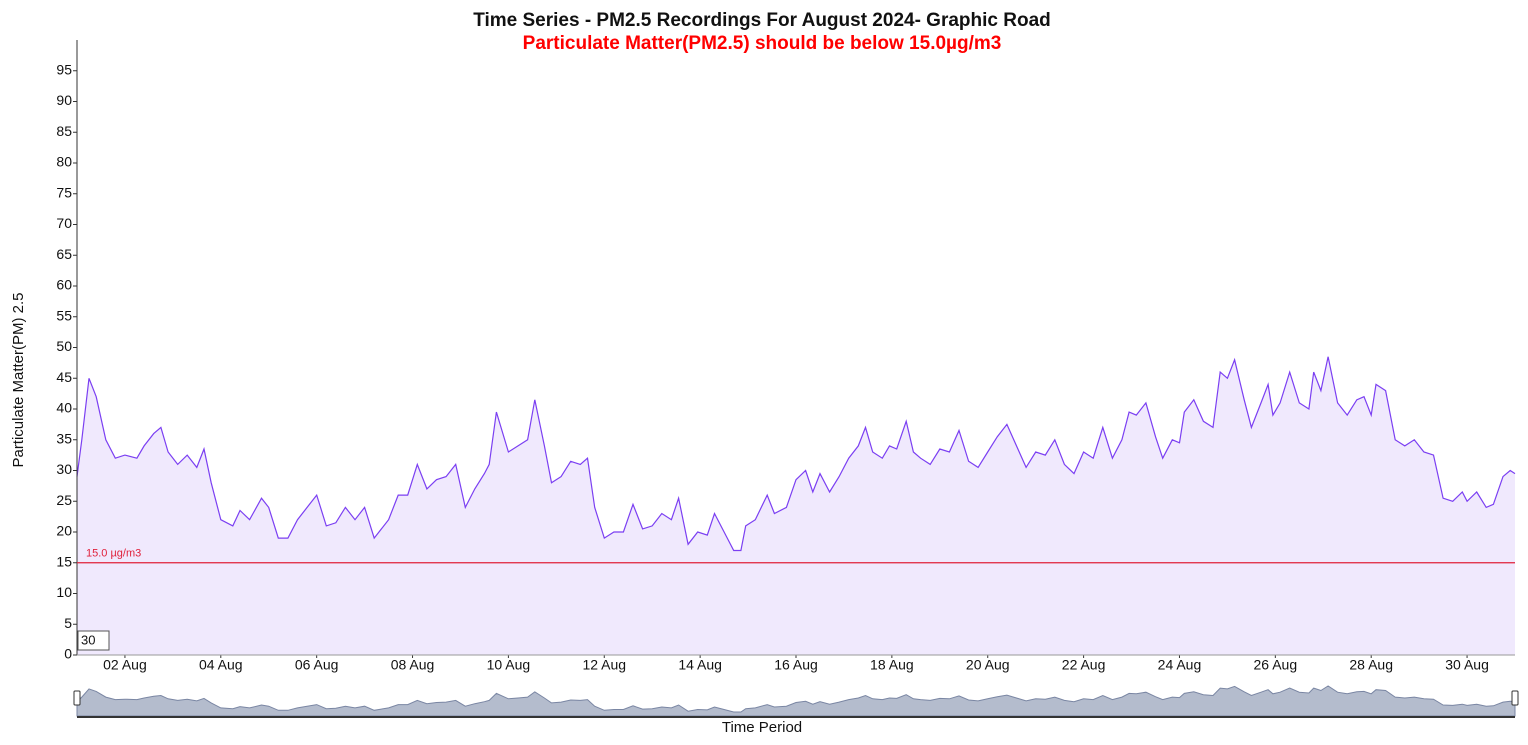 The height and width of the screenshot is (745, 1528). I want to click on y-tick-label: 15, so click(64, 561).